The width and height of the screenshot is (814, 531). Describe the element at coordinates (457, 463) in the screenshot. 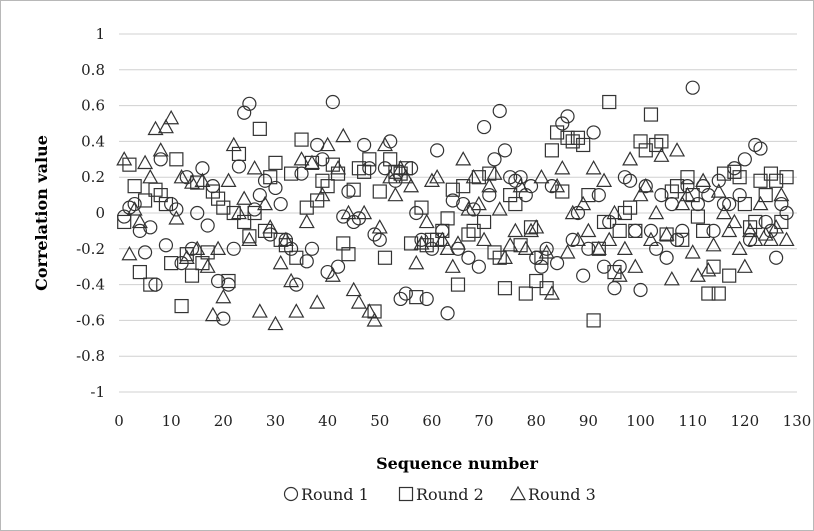

I see `x-axis-label: Sequence number` at that location.